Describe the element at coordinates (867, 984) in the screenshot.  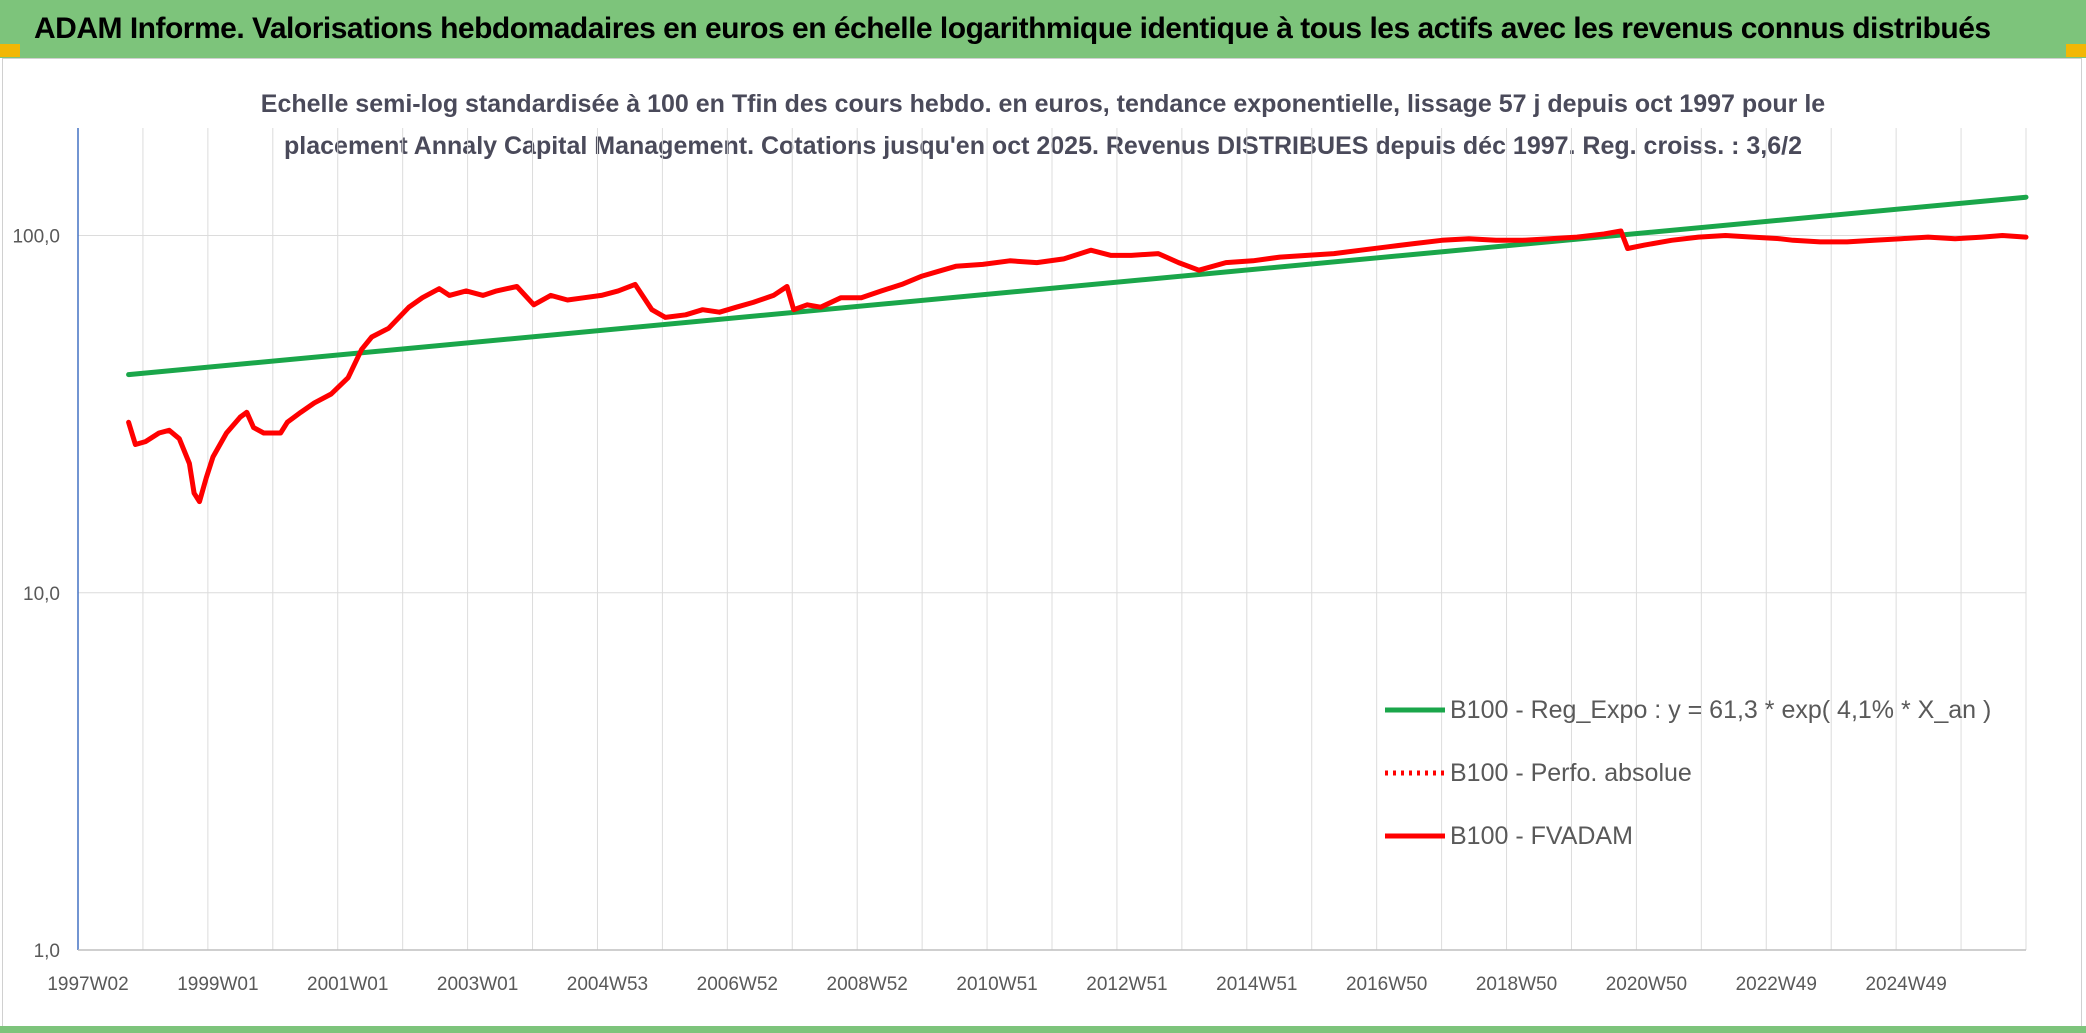
I see `x-tick-label: 2008W52` at that location.